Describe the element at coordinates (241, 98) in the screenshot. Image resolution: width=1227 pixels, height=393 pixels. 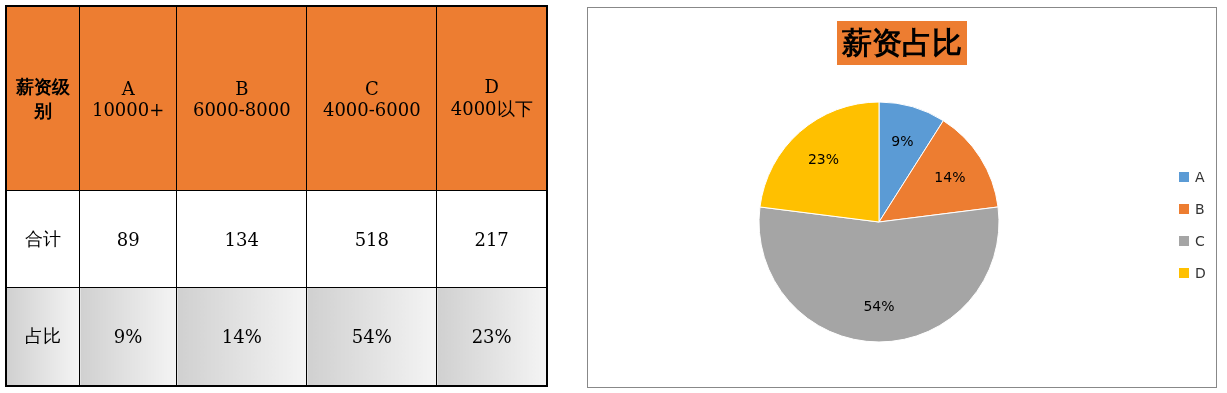
I see `category-label: B 6000-8000` at that location.